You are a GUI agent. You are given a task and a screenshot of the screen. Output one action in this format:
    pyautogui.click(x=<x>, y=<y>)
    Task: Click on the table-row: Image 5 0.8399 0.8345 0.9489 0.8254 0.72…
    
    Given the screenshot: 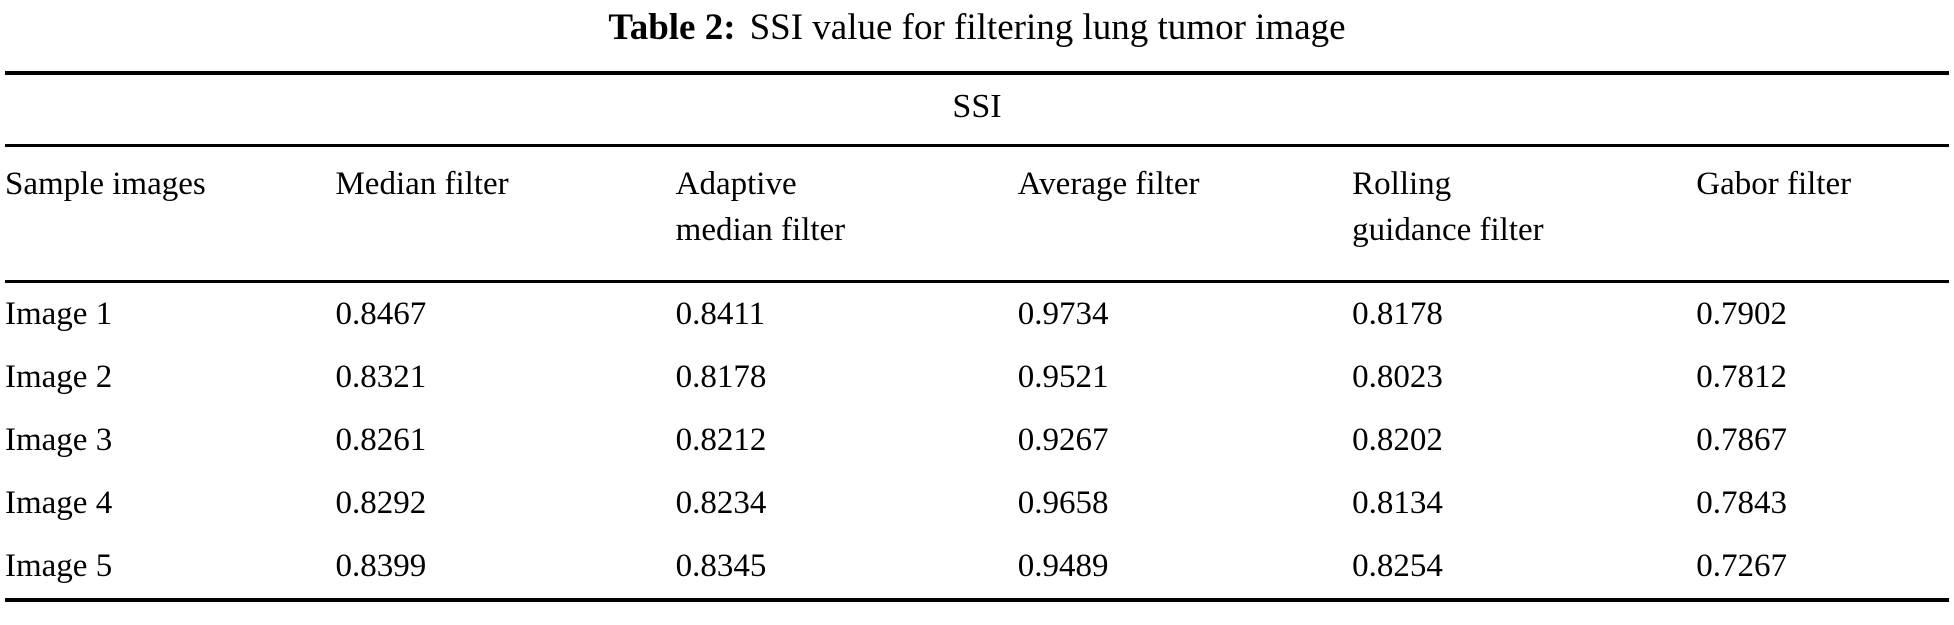 What is the action you would take?
    pyautogui.click(x=977, y=567)
    